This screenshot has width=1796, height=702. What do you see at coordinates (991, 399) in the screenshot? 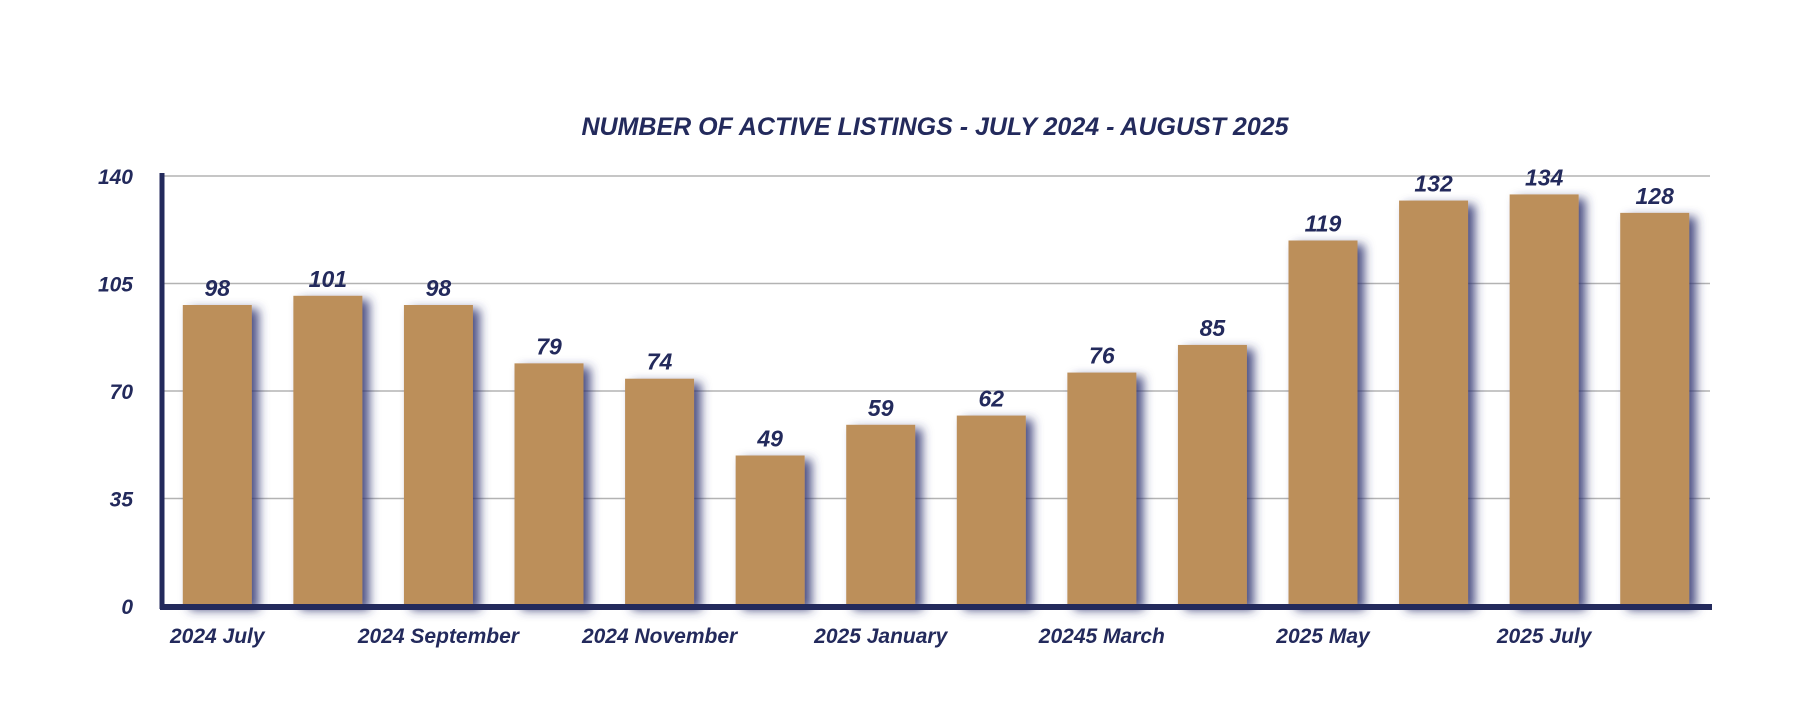
I see `data-label: 62` at bounding box center [991, 399].